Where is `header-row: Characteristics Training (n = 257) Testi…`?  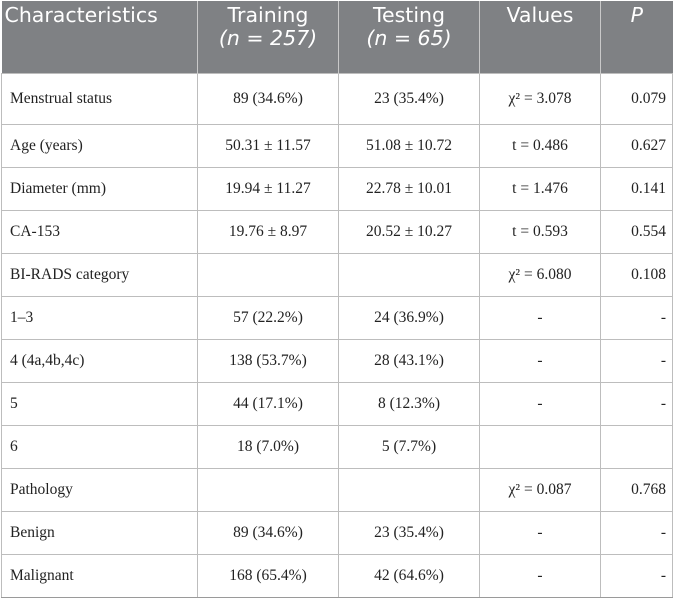 header-row: Characteristics Training (n = 257) Testi… is located at coordinates (337, 37).